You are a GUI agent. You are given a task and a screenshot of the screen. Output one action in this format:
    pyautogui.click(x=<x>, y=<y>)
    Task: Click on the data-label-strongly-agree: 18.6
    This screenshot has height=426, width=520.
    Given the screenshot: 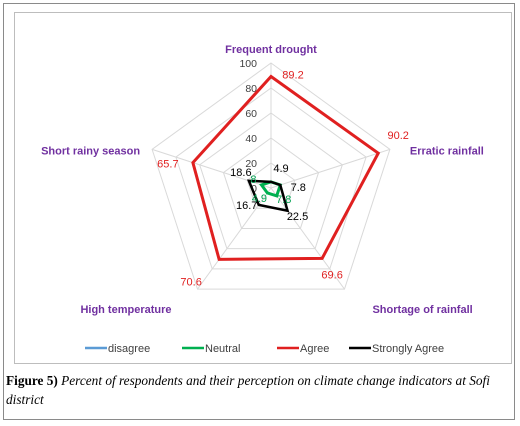 What is the action you would take?
    pyautogui.click(x=240, y=173)
    